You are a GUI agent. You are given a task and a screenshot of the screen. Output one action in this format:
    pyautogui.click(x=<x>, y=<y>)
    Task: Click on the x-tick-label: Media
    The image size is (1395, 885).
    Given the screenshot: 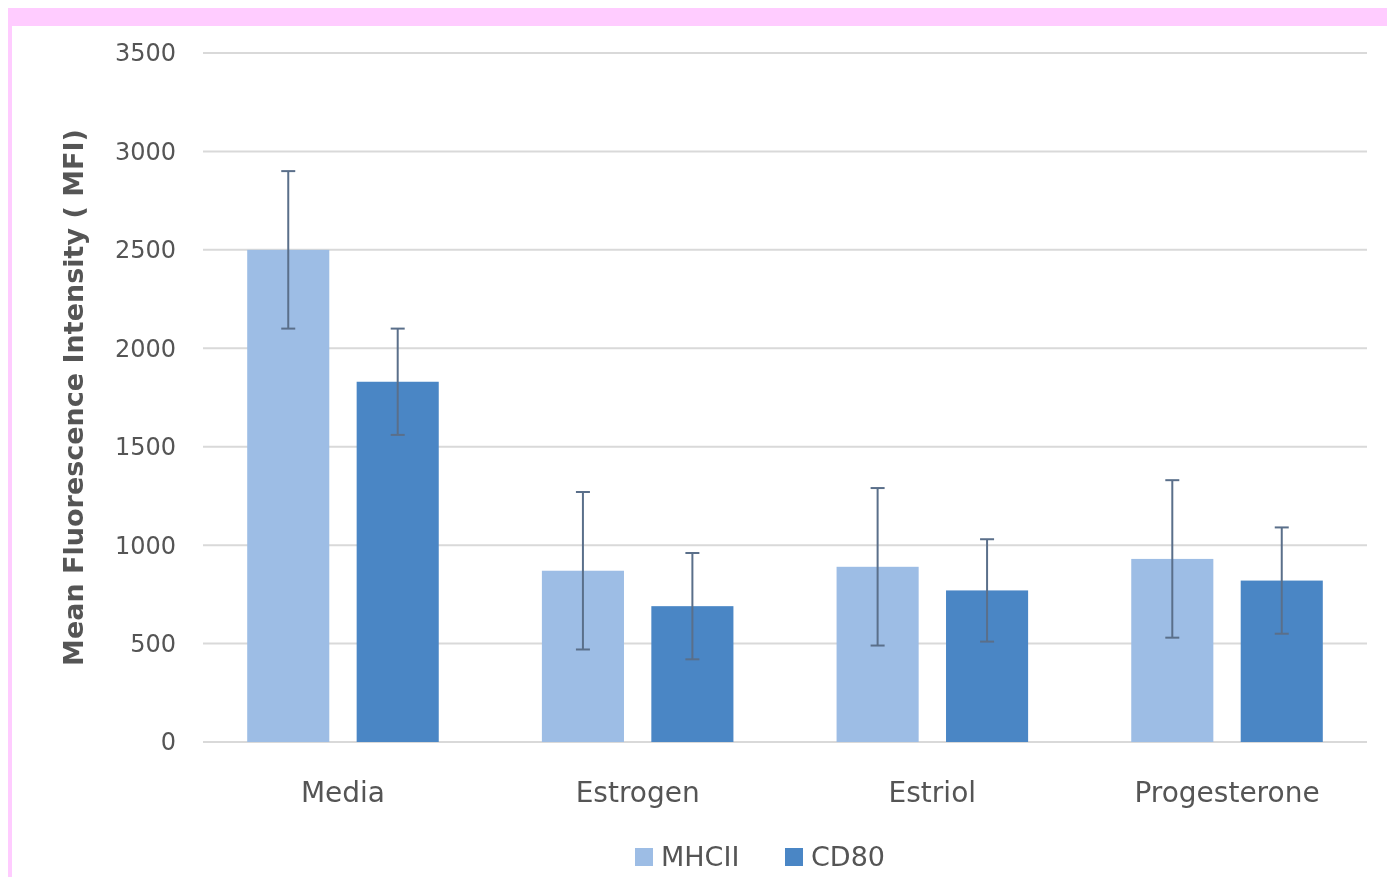 What is the action you would take?
    pyautogui.click(x=343, y=792)
    